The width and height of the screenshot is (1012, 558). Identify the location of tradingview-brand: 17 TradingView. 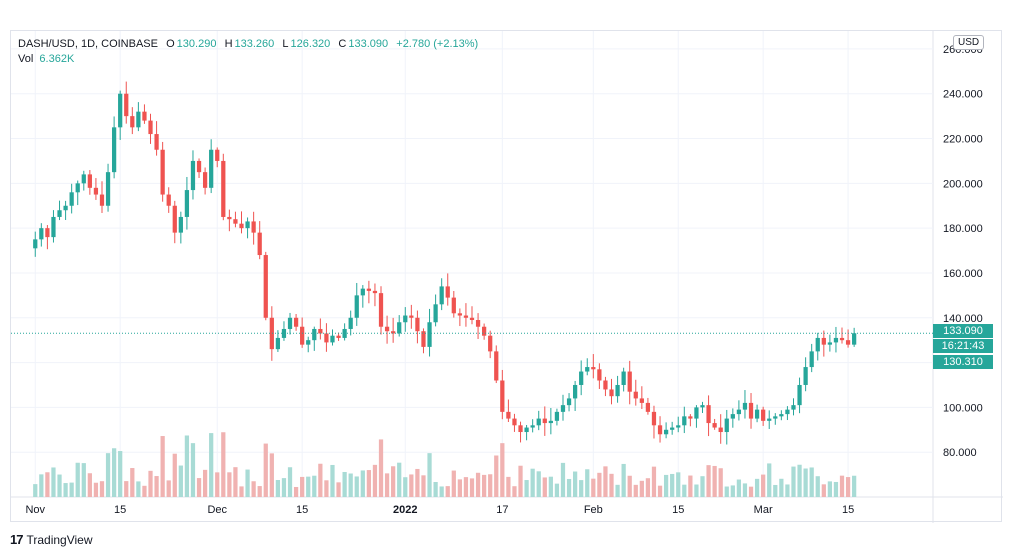
(51, 539).